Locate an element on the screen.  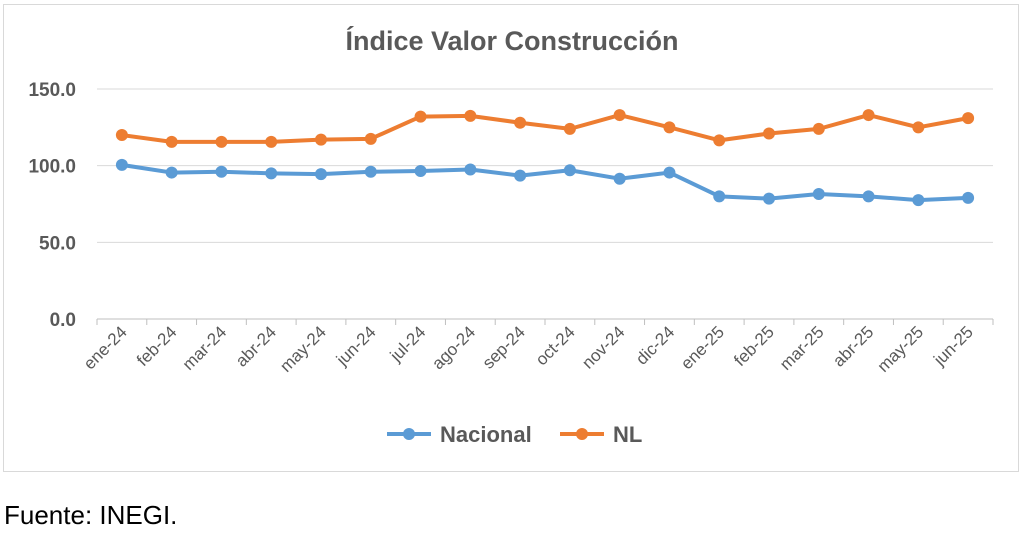
legend-marker-nacional is located at coordinates (409, 434).